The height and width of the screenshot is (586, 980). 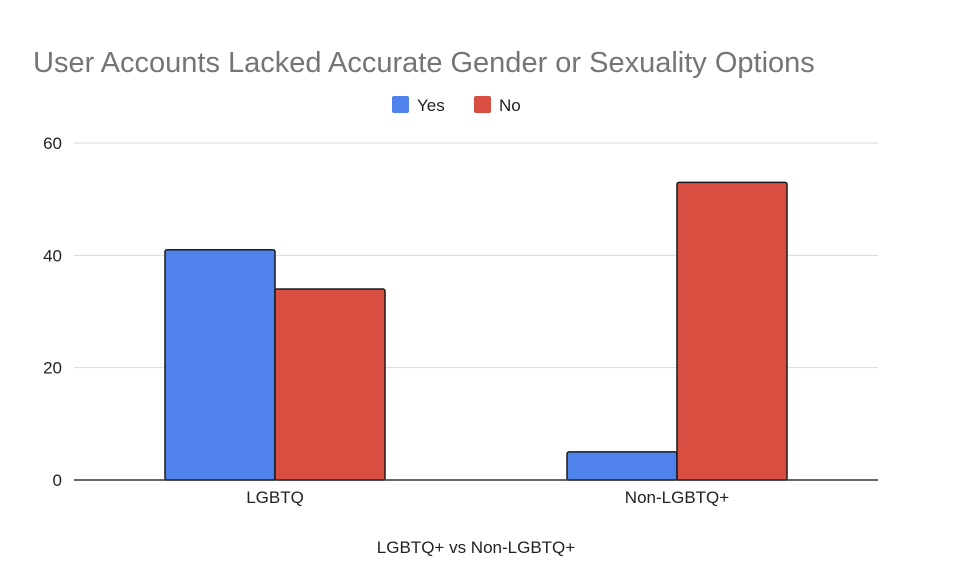 I want to click on y-axis-ticks: 0 20 40 60, so click(x=52, y=312).